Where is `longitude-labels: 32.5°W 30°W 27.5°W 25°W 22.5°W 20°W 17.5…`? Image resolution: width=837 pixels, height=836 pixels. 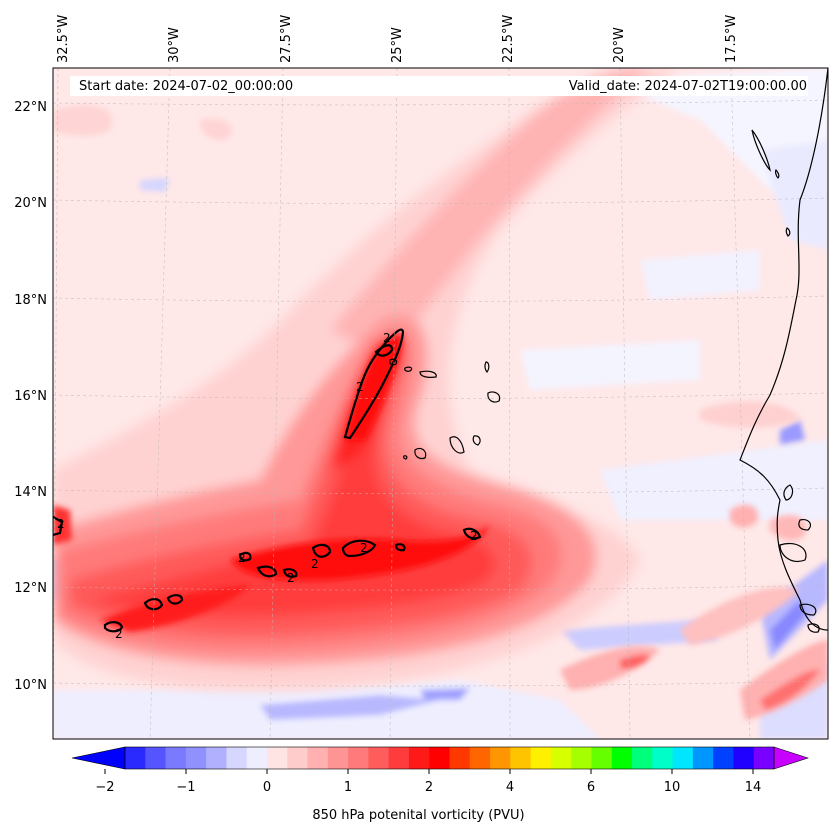 longitude-labels: 32.5°W 30°W 27.5°W 25°W 22.5°W 20°W 17.5… is located at coordinates (397, 39).